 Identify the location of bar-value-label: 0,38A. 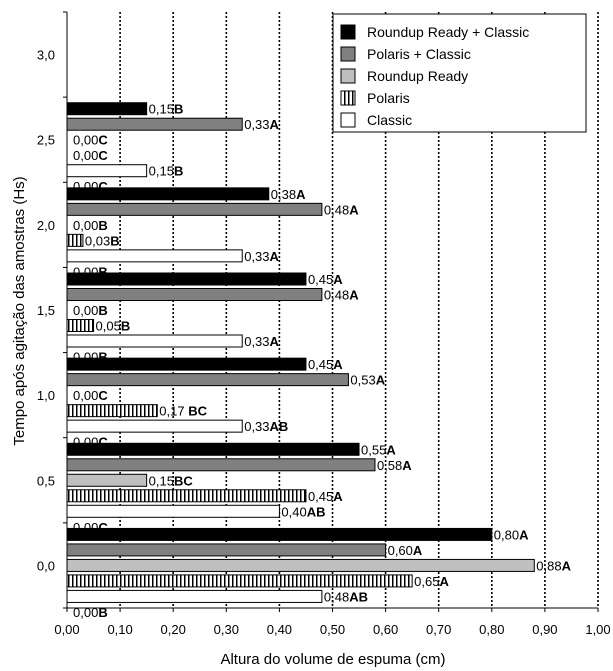
(288, 194).